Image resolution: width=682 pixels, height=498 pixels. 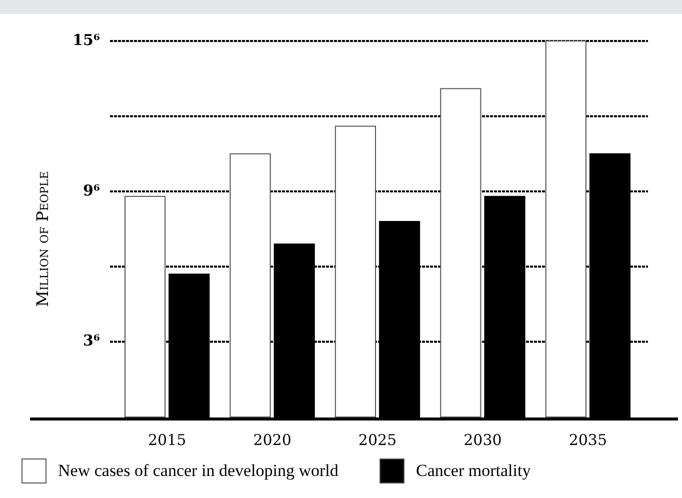 I want to click on x-tick-label: 2015, so click(x=167, y=440).